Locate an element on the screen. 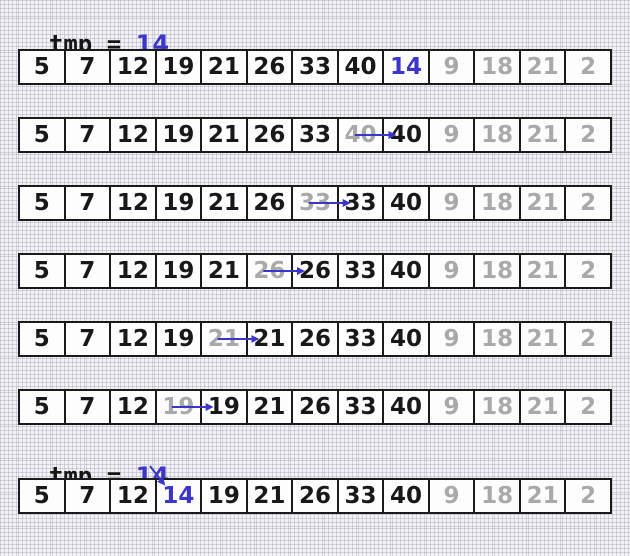 Image resolution: width=630 pixels, height=556 pixels. array-cells: 5 7 12 19 21 21 26 33 40 9 18 21 2 is located at coordinates (315, 339).